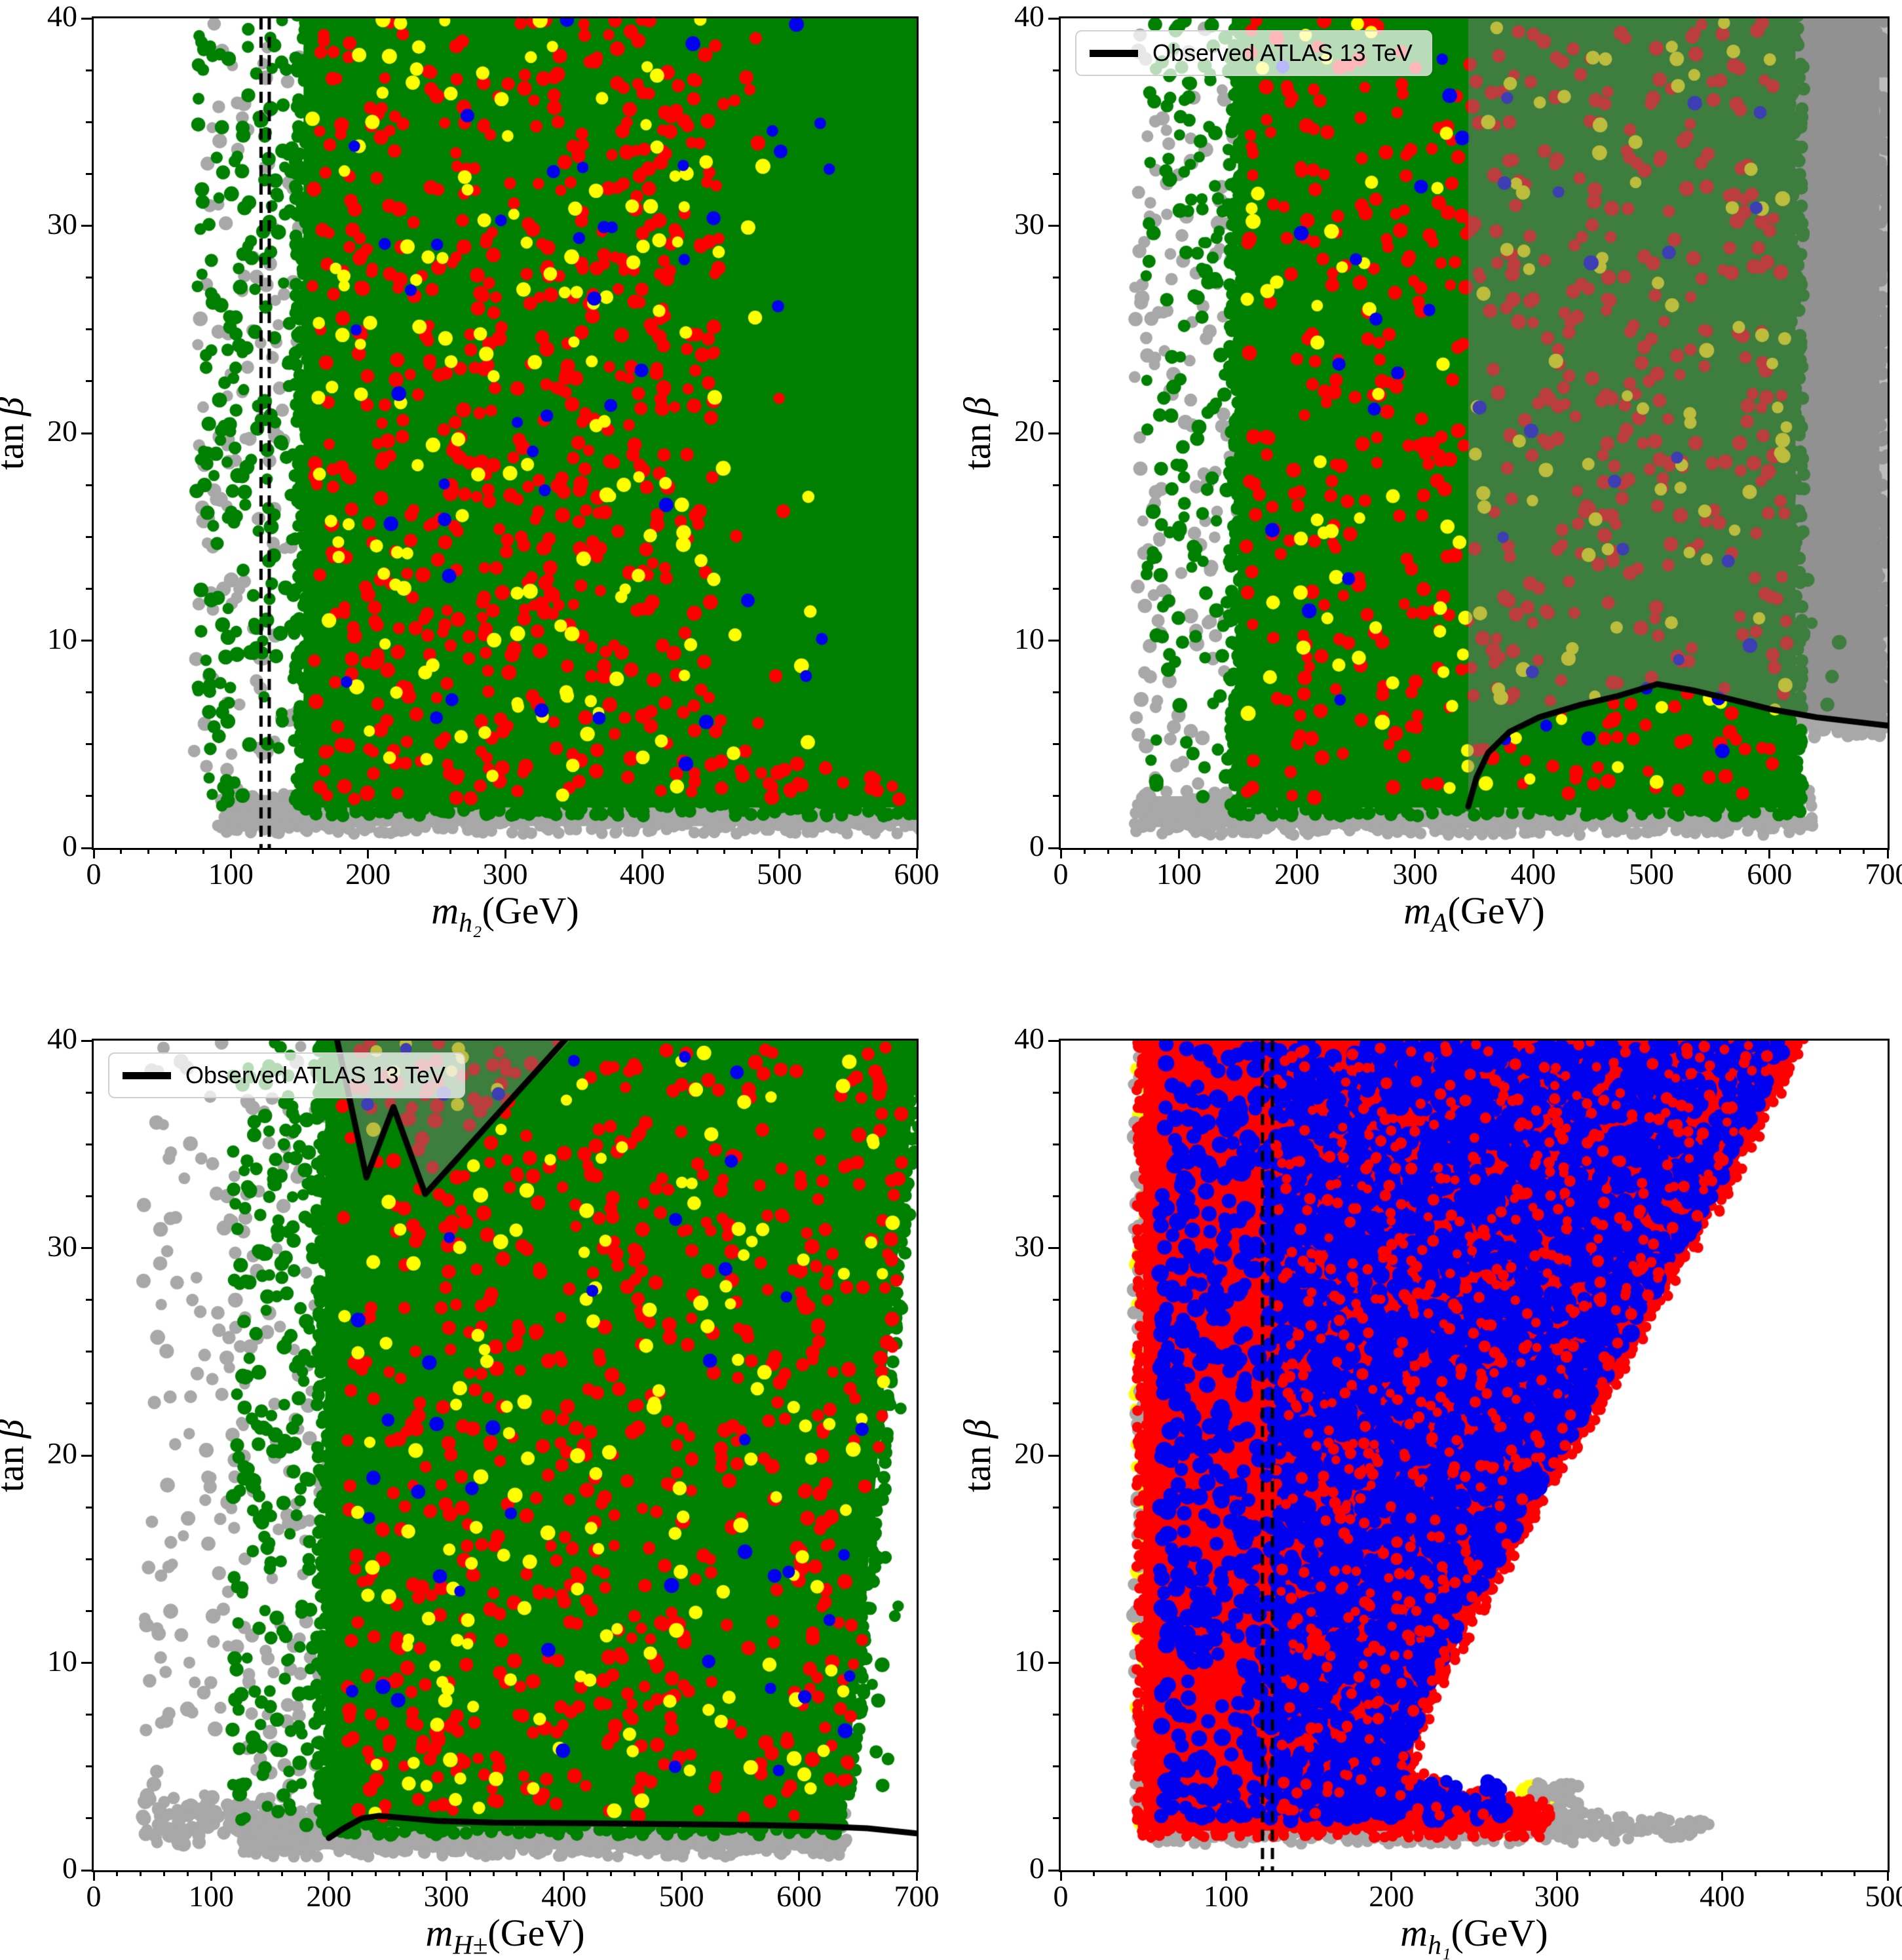  I want to click on x-axis-title: mh₁(GeV), so click(1474, 1936).